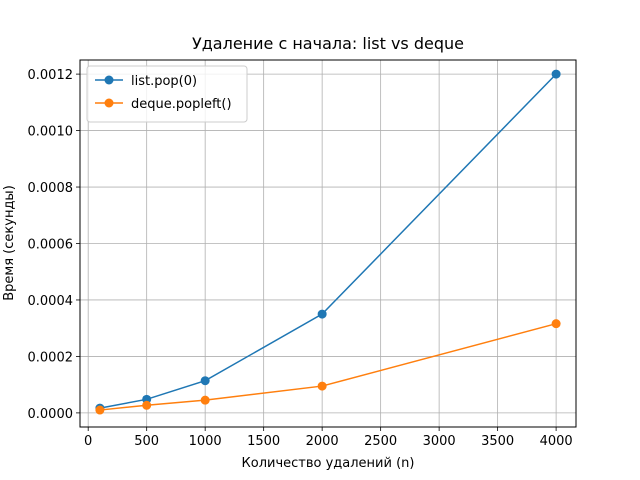  I want to click on y-tick-label: 0.0010, so click(51, 132).